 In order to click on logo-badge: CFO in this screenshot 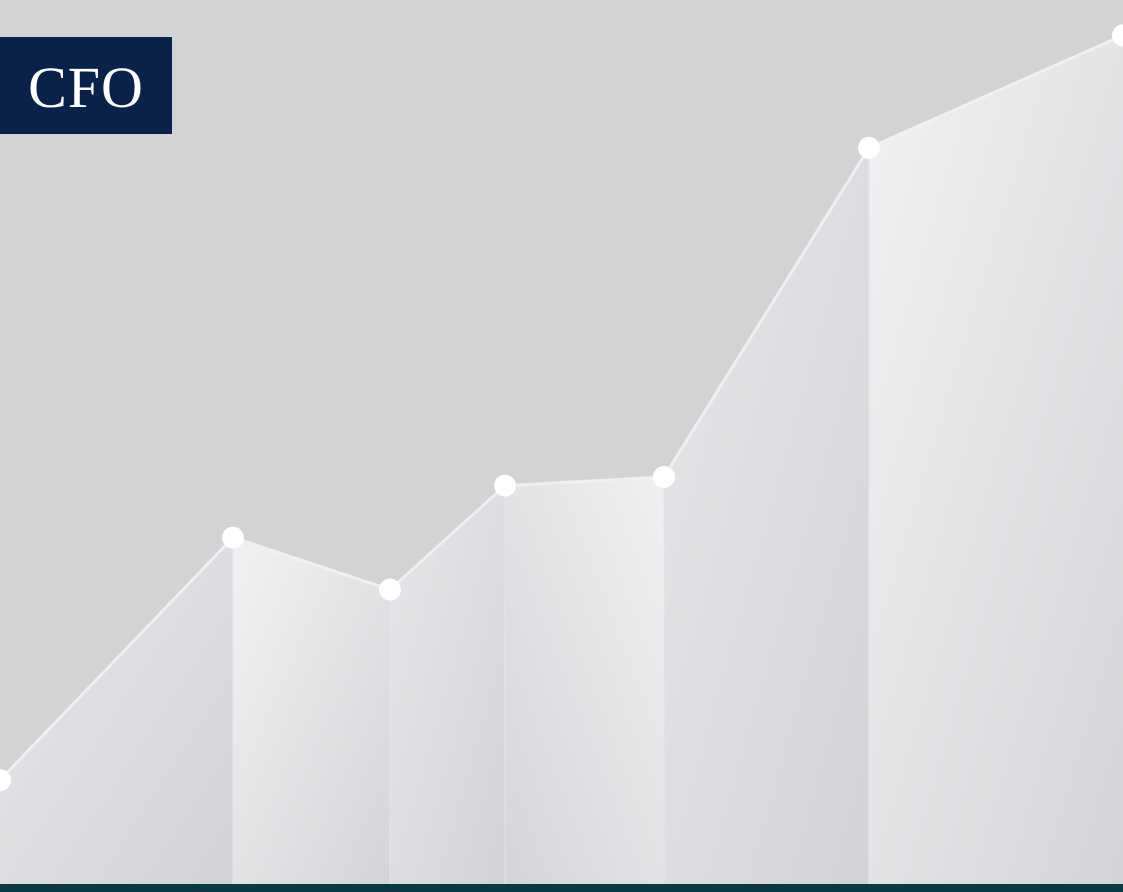, I will do `click(86, 85)`.